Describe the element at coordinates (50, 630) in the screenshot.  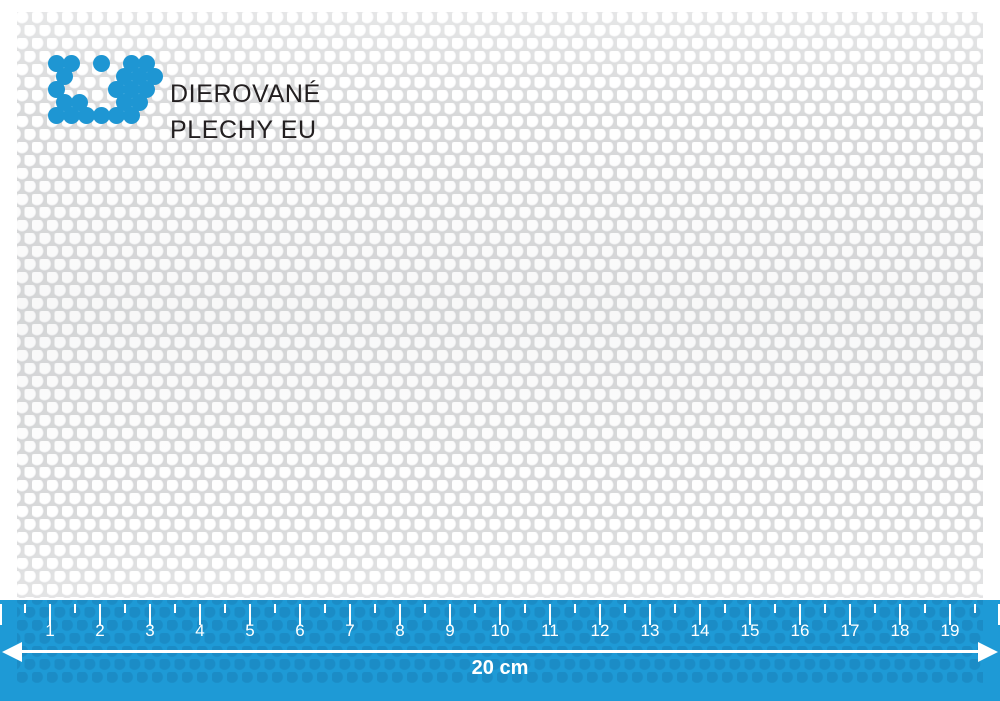
I see `ruler-tick-label: 1` at that location.